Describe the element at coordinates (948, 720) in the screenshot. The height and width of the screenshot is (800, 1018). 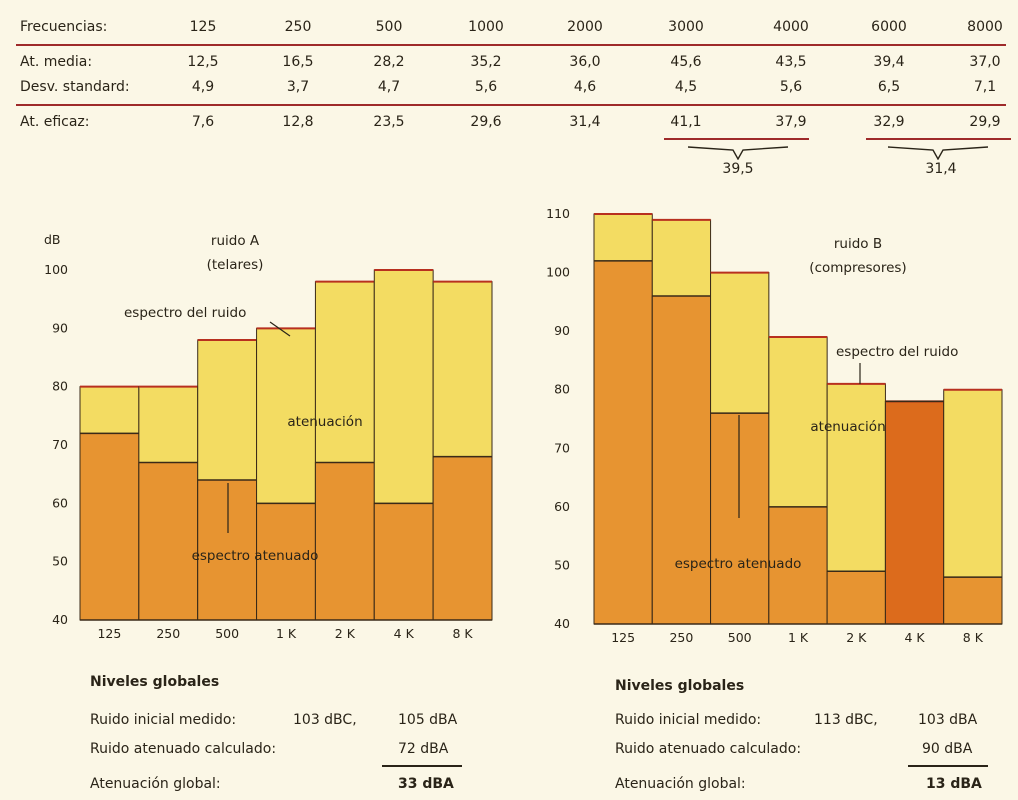
I see `summary-row1-dba: 103 dBA` at that location.